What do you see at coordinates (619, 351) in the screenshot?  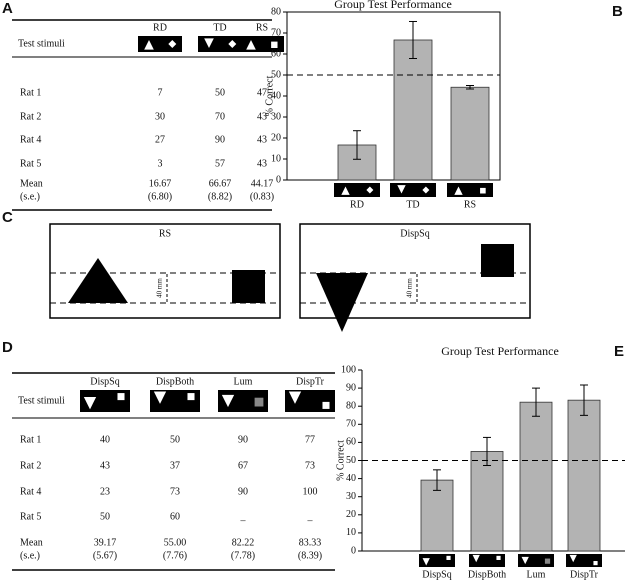 I see `panel-label: E` at bounding box center [619, 351].